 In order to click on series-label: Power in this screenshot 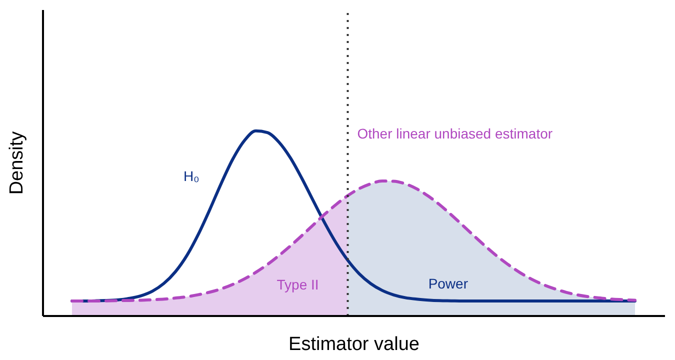, I will do `click(448, 283)`.